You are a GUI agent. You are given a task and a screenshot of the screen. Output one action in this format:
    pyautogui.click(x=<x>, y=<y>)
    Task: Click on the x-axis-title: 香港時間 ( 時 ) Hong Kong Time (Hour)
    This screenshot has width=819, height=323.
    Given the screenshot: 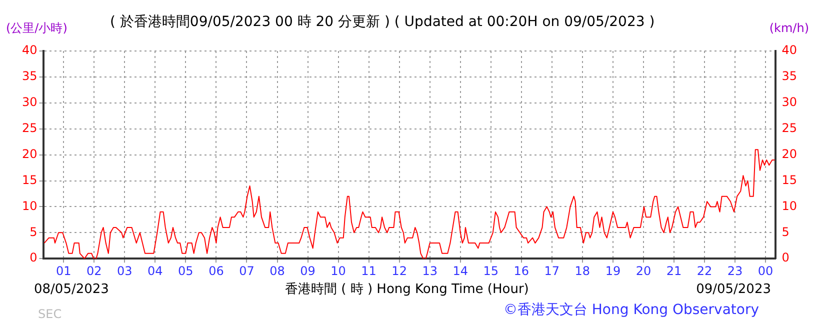 What is the action you would take?
    pyautogui.click(x=407, y=290)
    